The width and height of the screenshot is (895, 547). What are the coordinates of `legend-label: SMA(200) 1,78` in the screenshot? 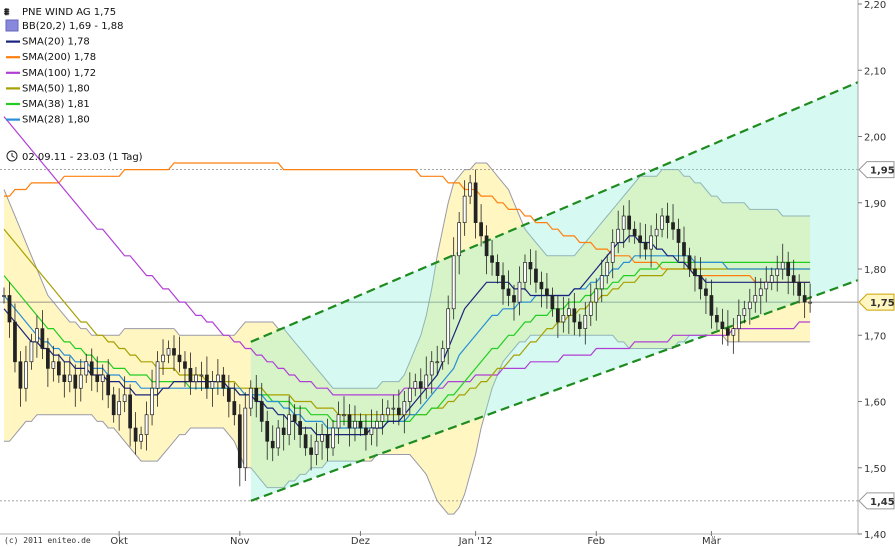 It's located at (59, 57).